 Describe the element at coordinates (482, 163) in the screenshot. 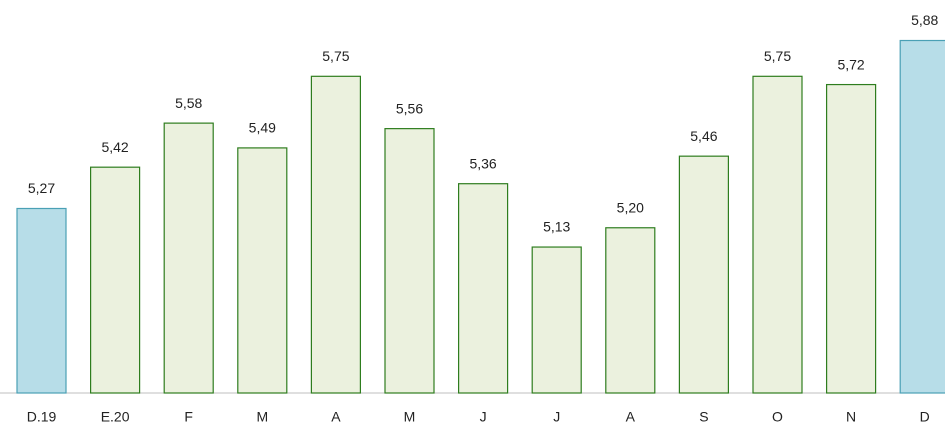

I see `value-label: 5,36` at that location.